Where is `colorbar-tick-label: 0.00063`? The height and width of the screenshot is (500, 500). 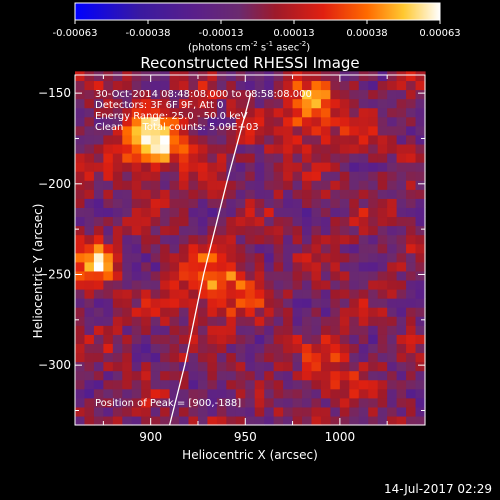
colorbar-tick-label: 0.00063 is located at coordinates (439, 33).